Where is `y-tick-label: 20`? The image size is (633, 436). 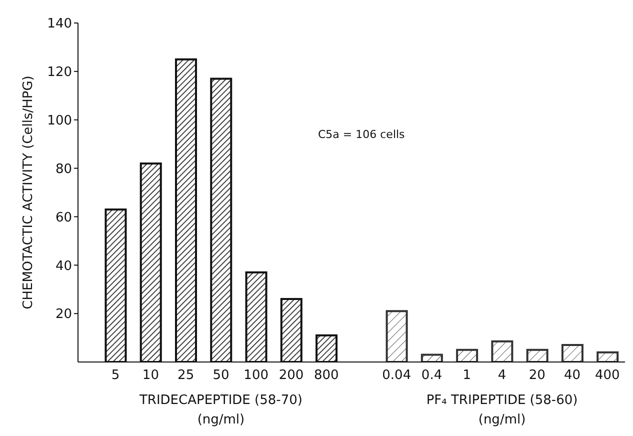 y-tick-label: 20 is located at coordinates (63, 314).